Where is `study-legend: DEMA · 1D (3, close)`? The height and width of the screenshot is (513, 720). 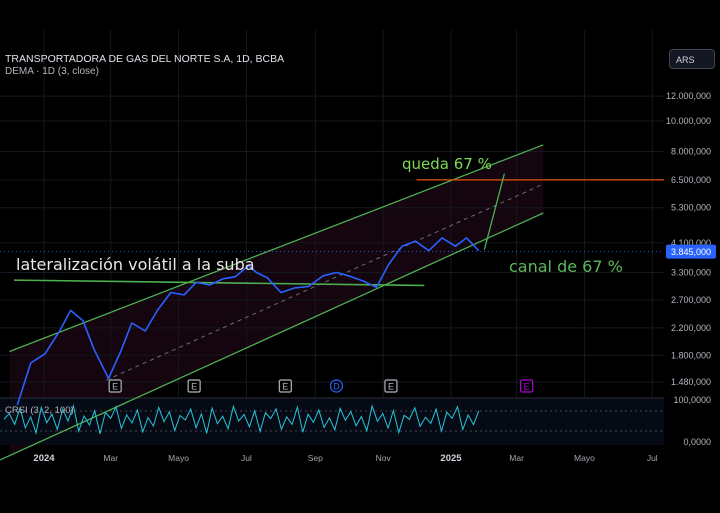
study-legend: DEMA · 1D (3, close) is located at coordinates (52, 71).